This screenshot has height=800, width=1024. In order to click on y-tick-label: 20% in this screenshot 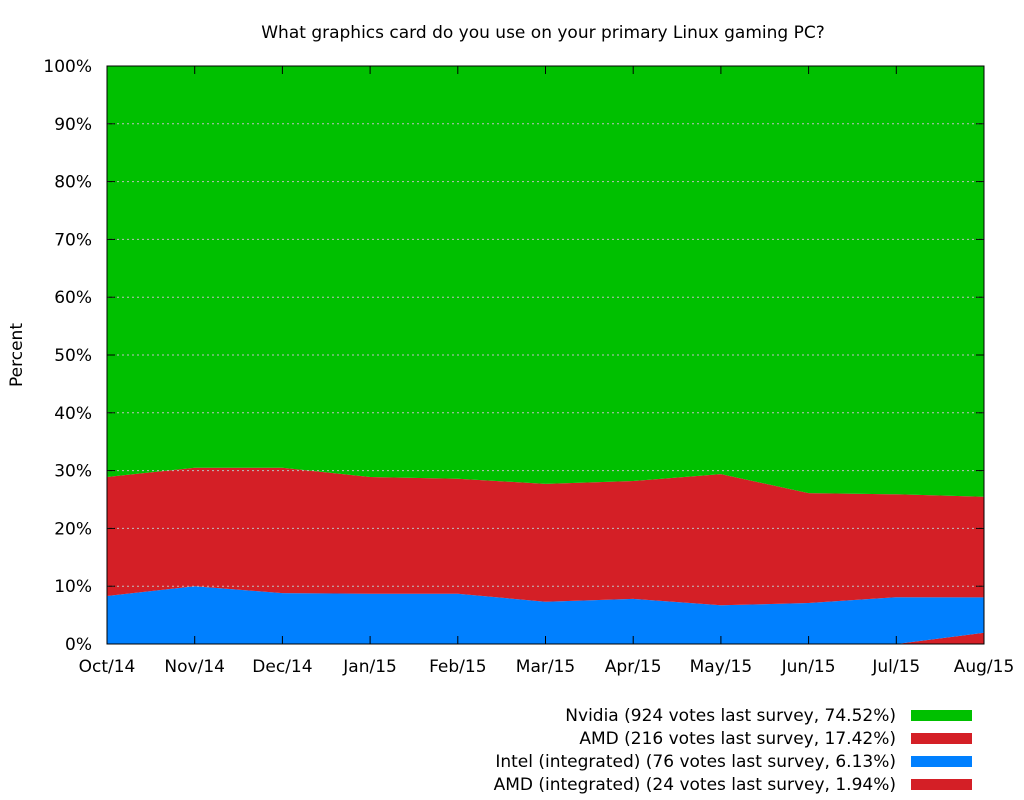, I will do `click(73, 529)`.